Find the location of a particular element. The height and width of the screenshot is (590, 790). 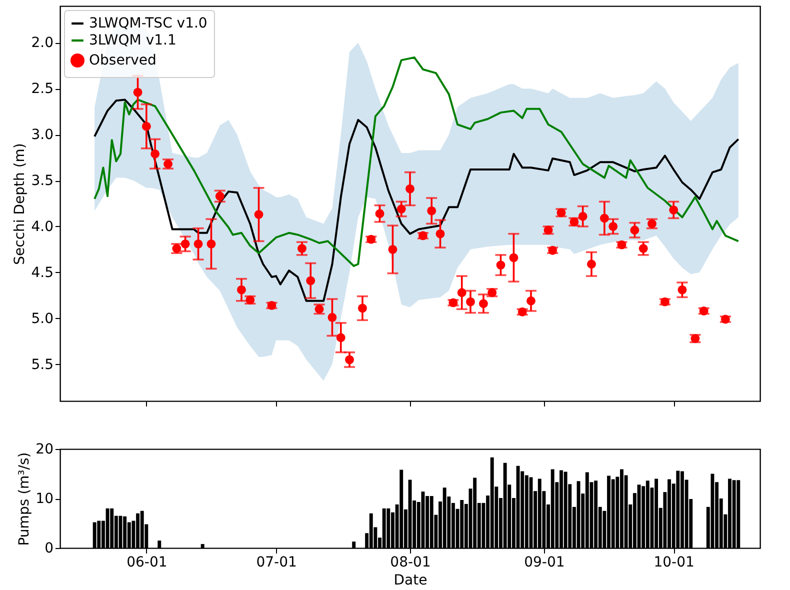

y-tick-label: 2.0 is located at coordinates (42, 43).